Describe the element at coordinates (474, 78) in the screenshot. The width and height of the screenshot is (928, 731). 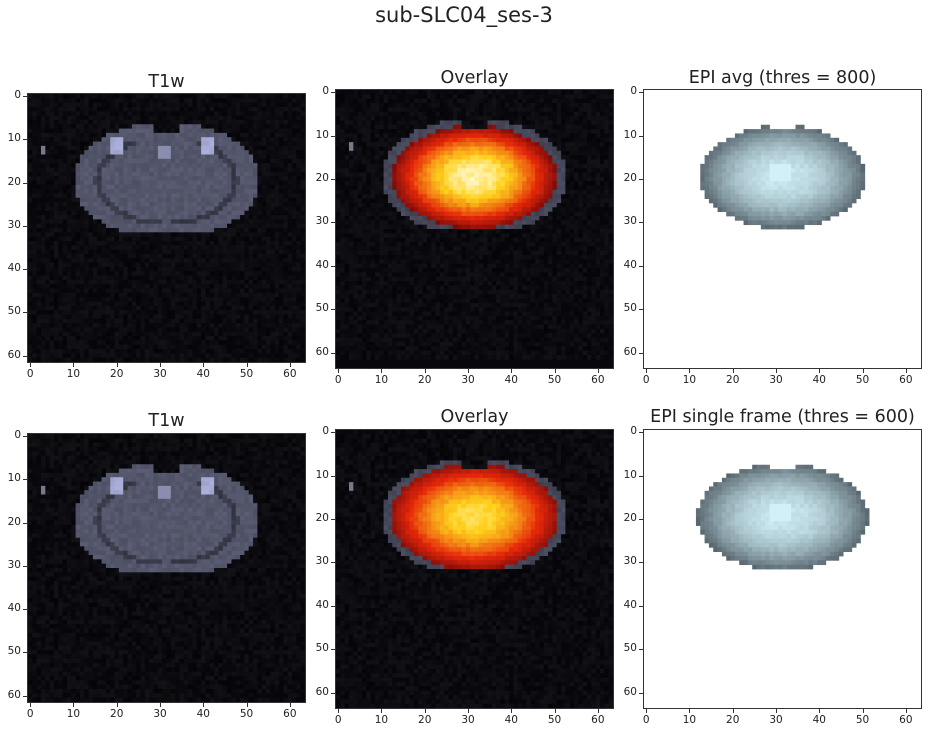
I see `panel-title: Overlay` at that location.